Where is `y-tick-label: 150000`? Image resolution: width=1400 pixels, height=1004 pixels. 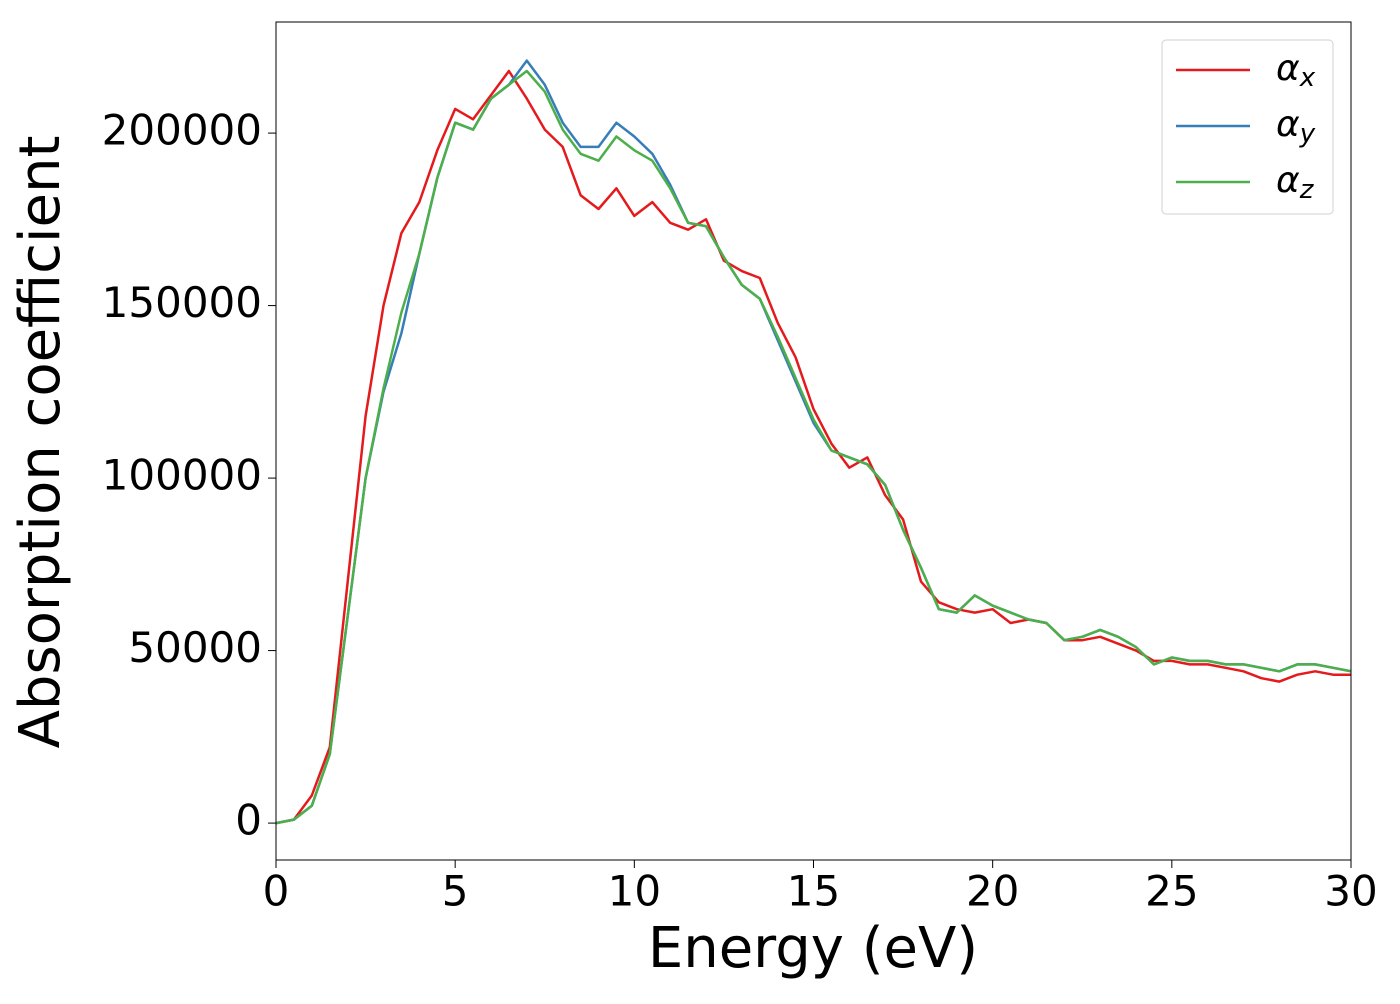
y-tick-label: 150000 is located at coordinates (182, 302).